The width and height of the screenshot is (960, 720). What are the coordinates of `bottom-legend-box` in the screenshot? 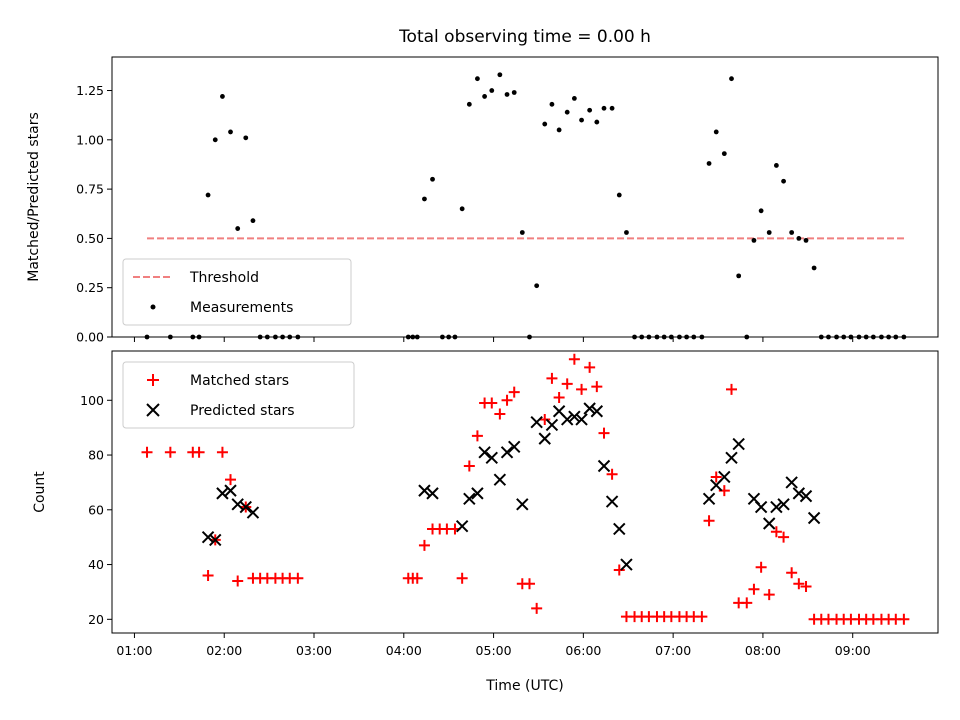 It's located at (238, 395).